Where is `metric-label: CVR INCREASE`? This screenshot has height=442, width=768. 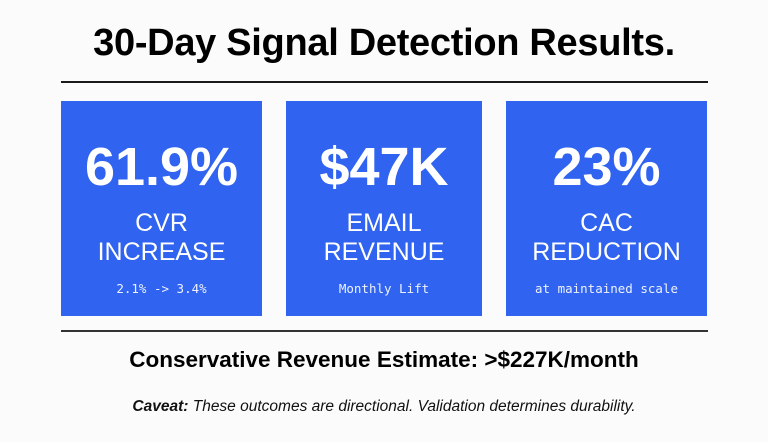 metric-label: CVR INCREASE is located at coordinates (161, 238).